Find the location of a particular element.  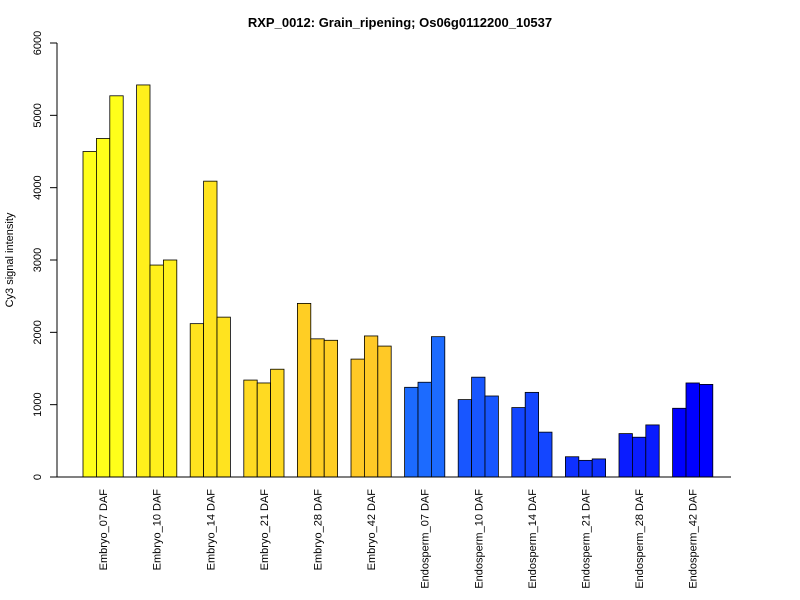

x-tick-label: Endosperm_10 DAF is located at coordinates (479, 539).